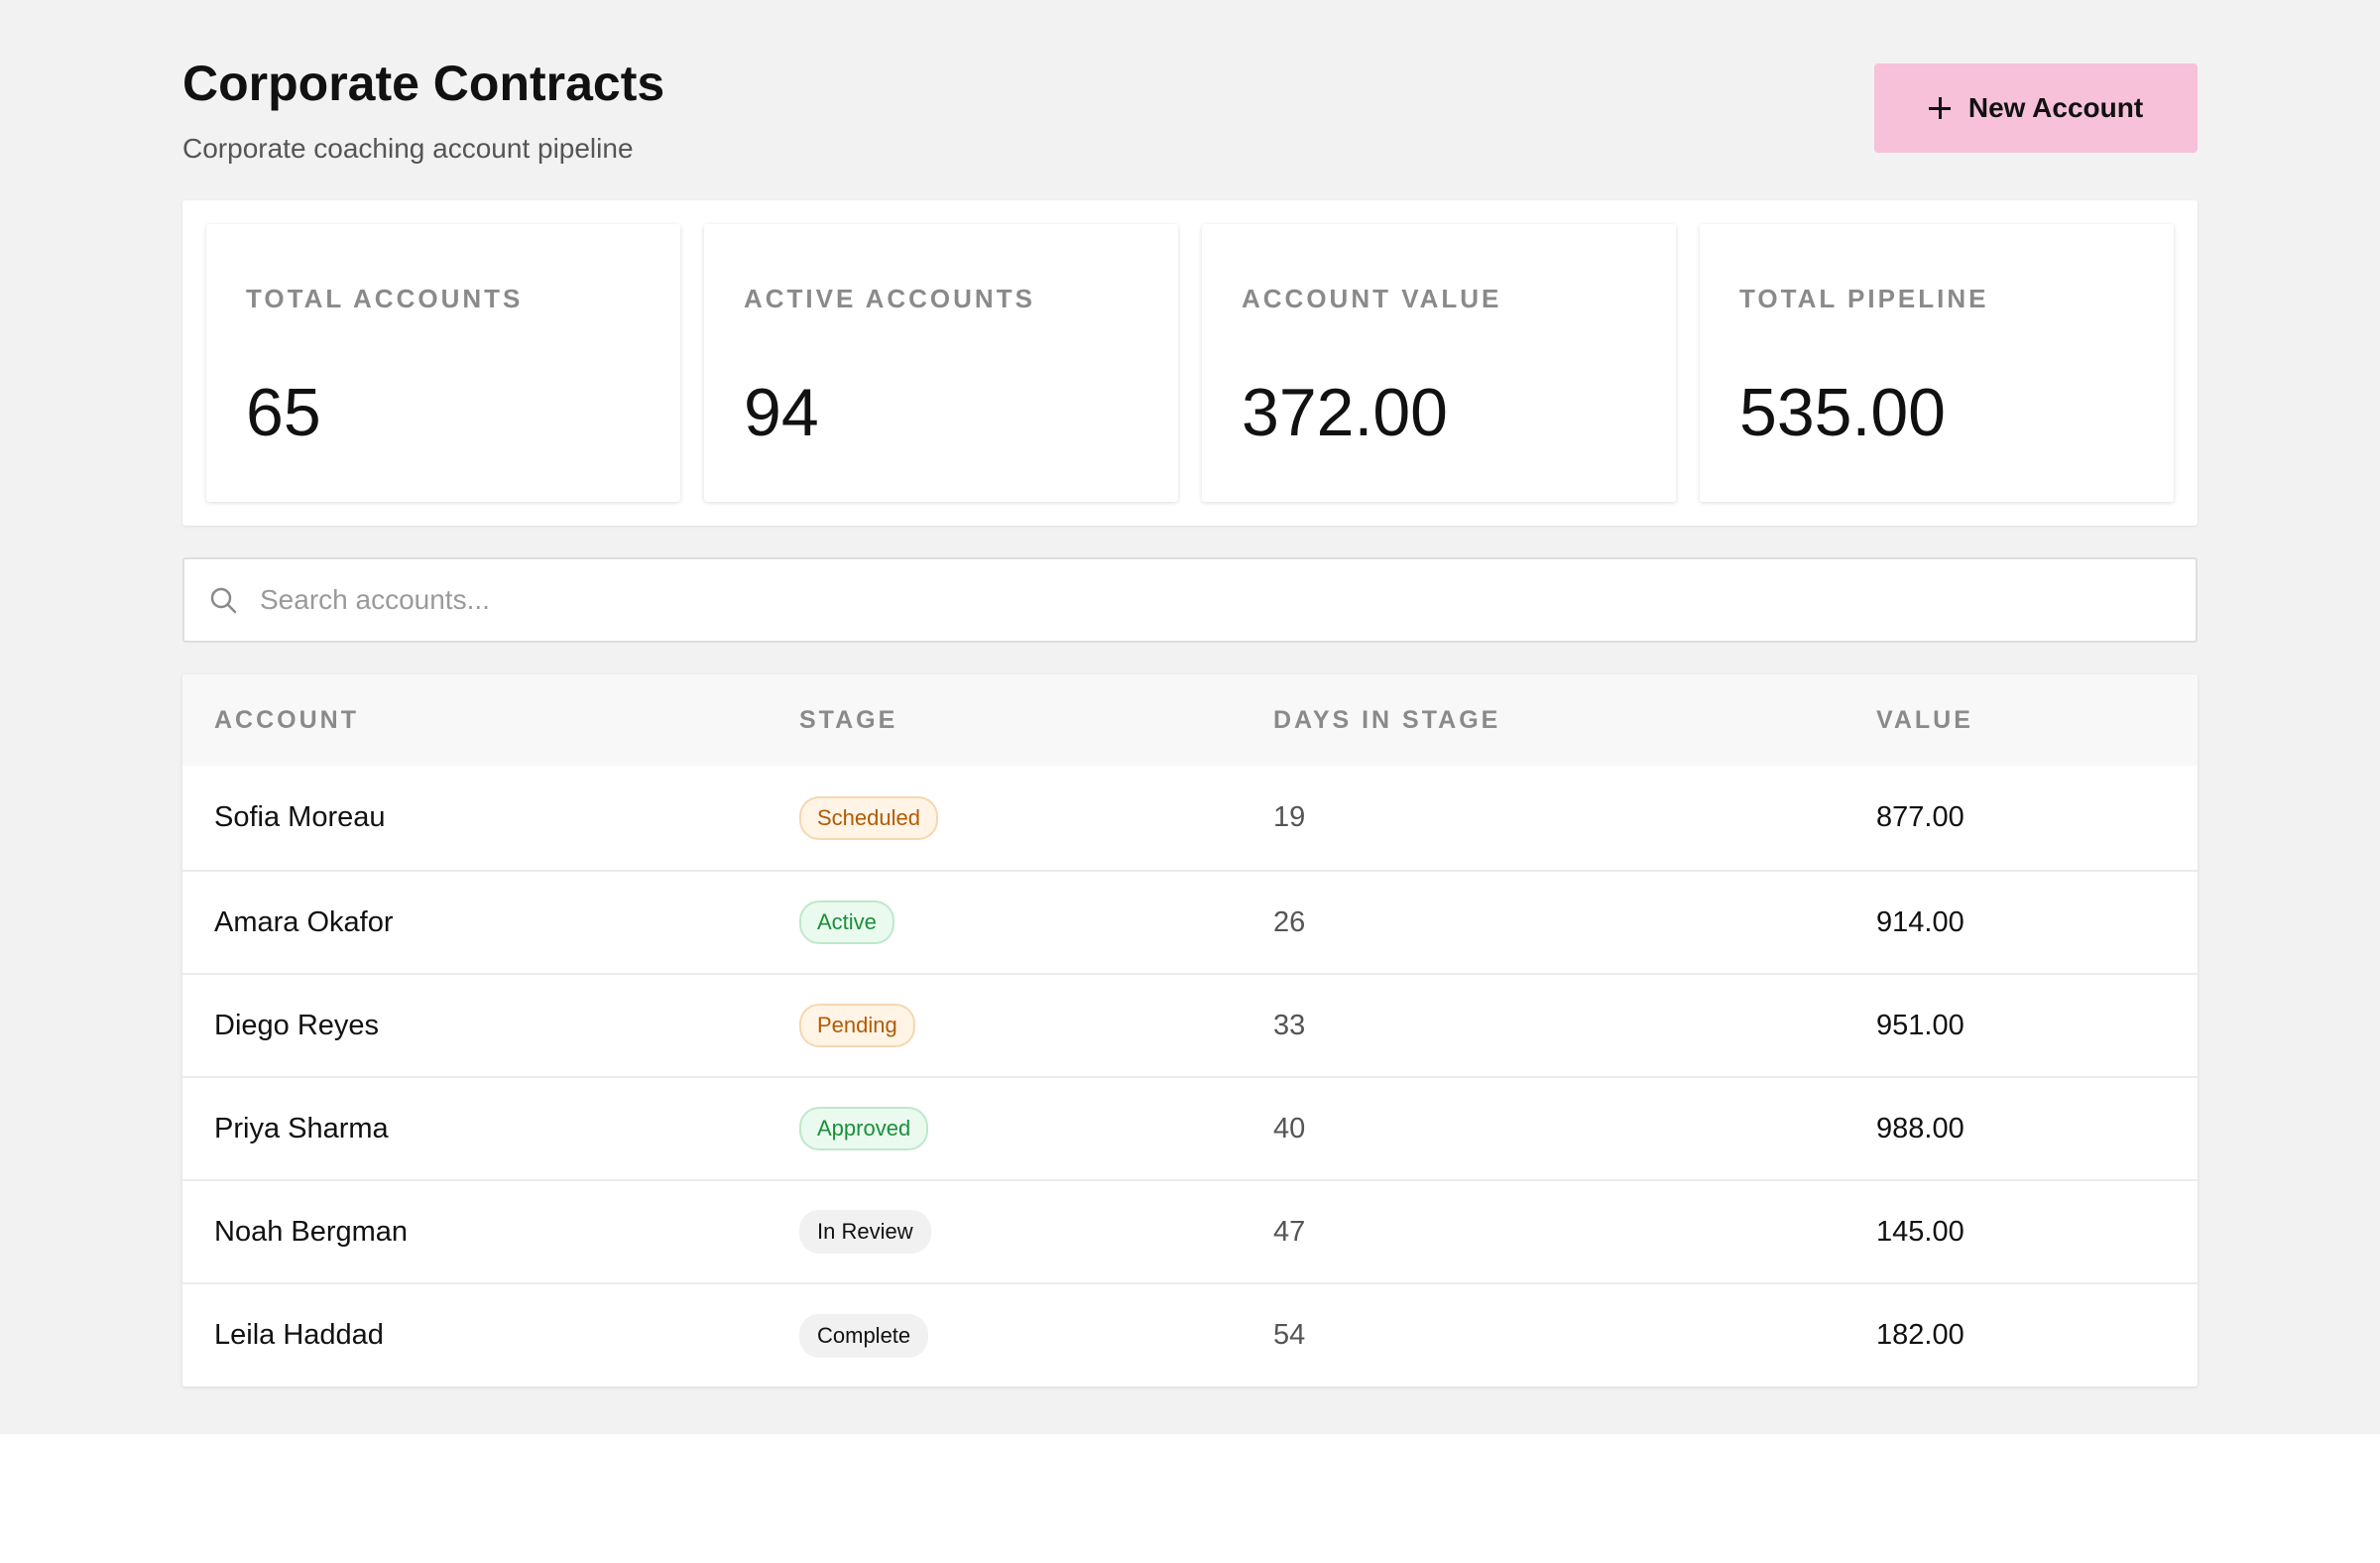  I want to click on cell-value: 145.00, so click(1920, 1231).